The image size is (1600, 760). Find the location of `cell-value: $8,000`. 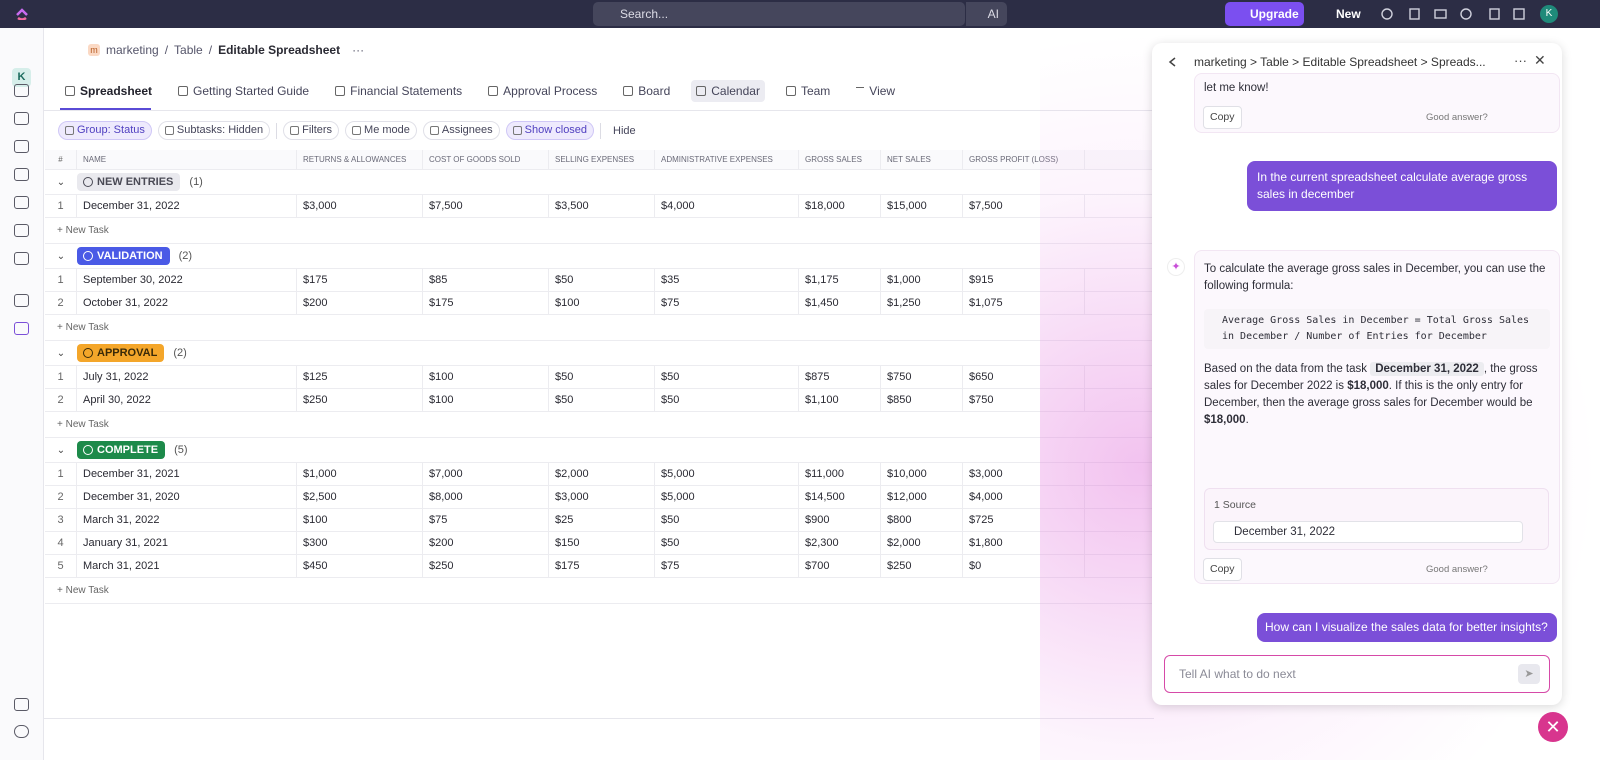

cell-value: $8,000 is located at coordinates (486, 497).